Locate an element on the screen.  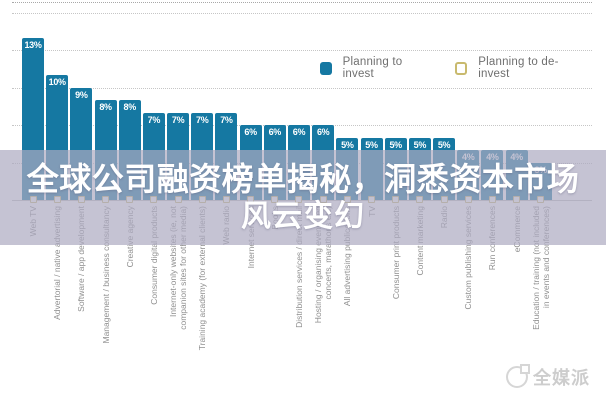
watermark-text: 全媒派 is located at coordinates (561, 378).